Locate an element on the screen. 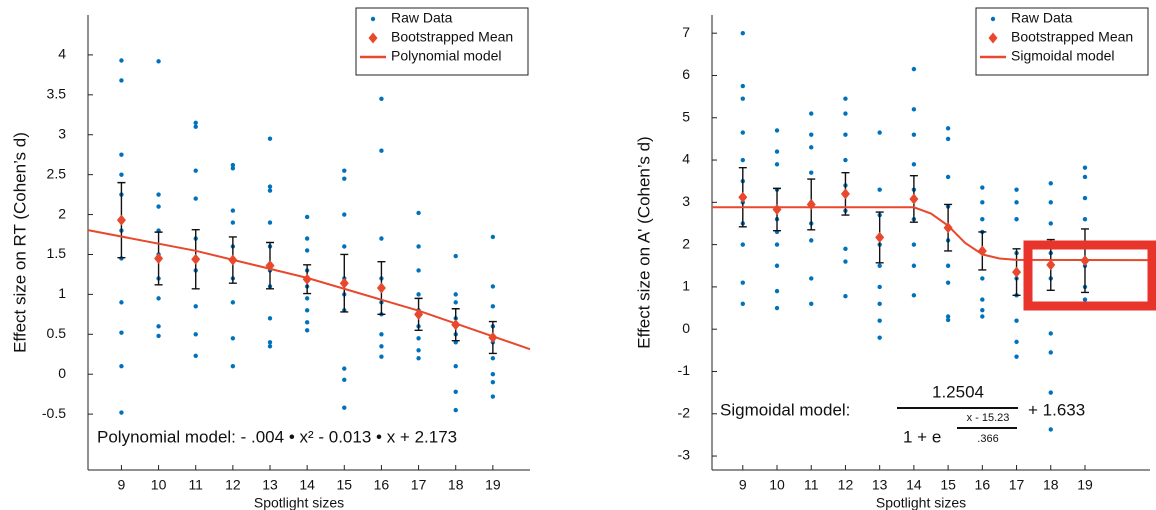 Image resolution: width=1156 pixels, height=510 pixels. y-tick-label: 4 is located at coordinates (62, 54).